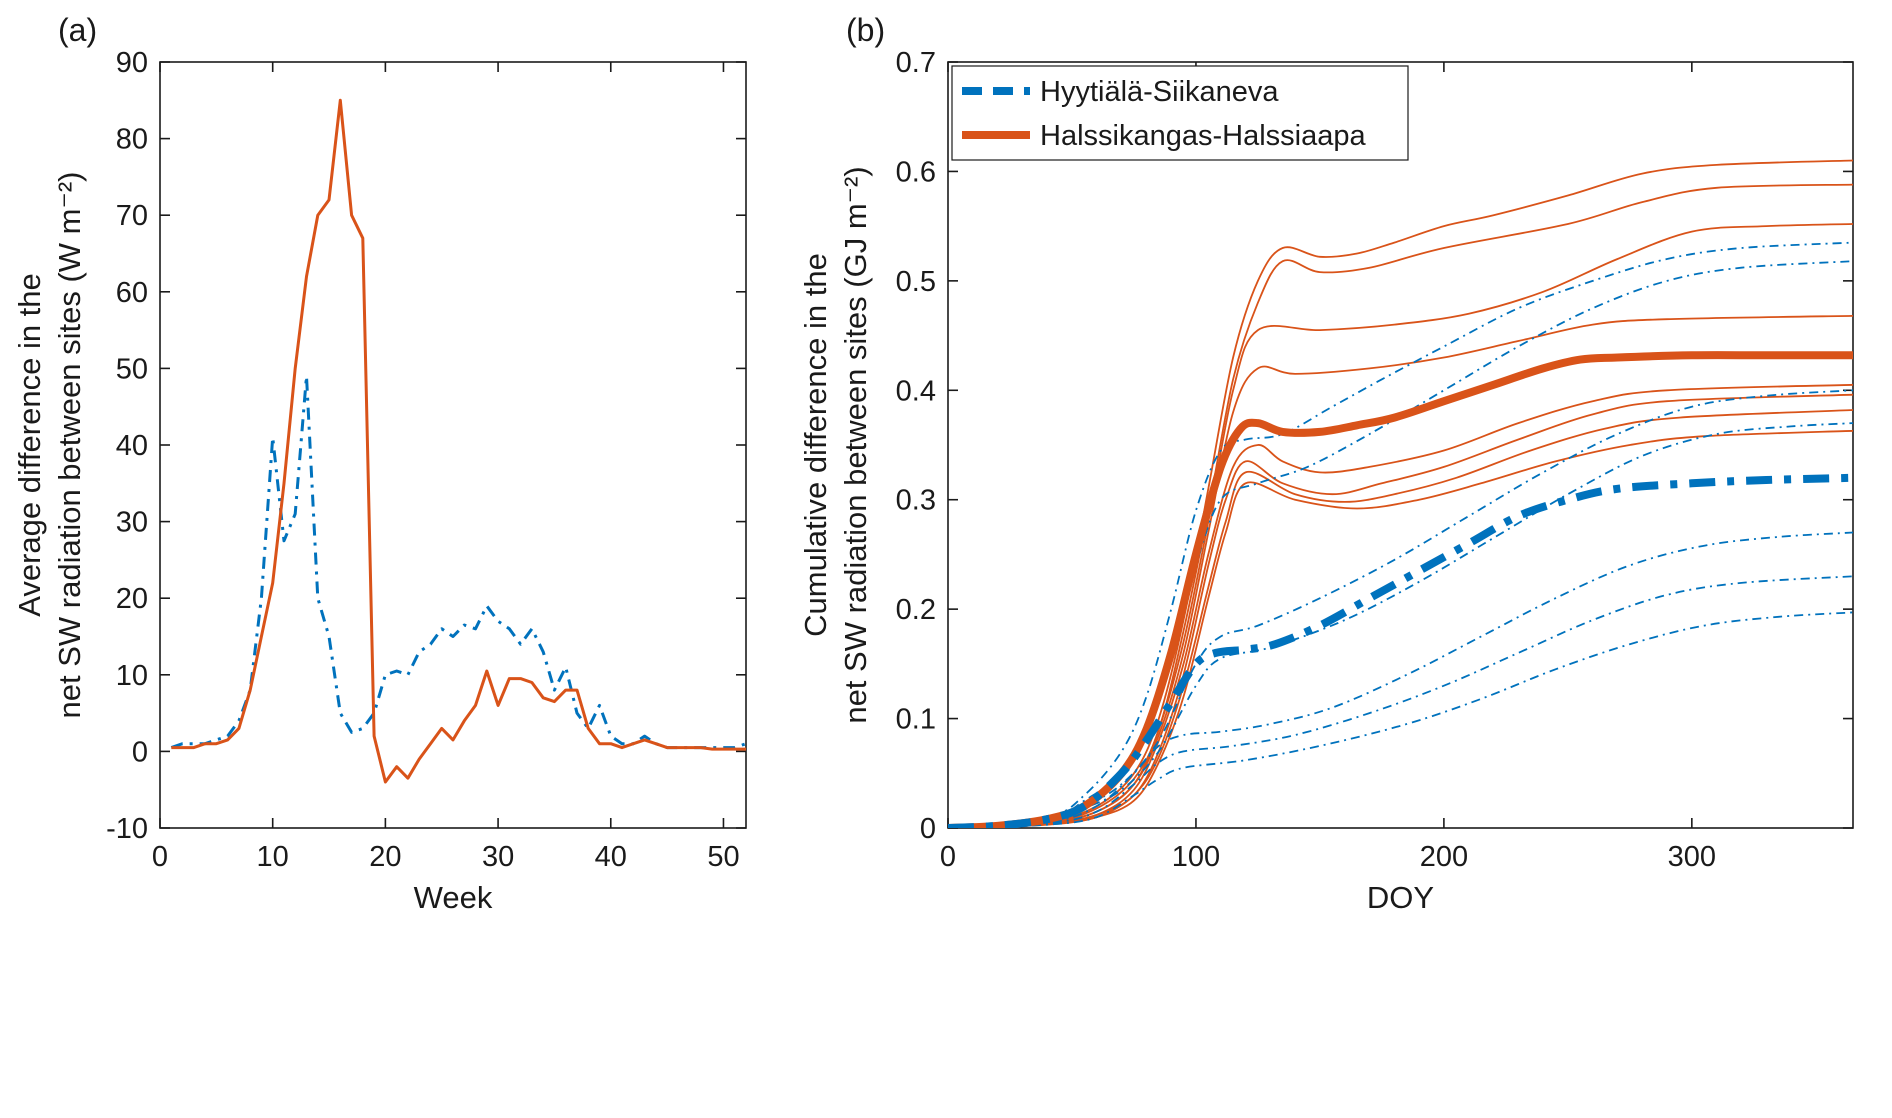  Describe the element at coordinates (1400, 897) in the screenshot. I see `x-axis-label: DOY` at that location.